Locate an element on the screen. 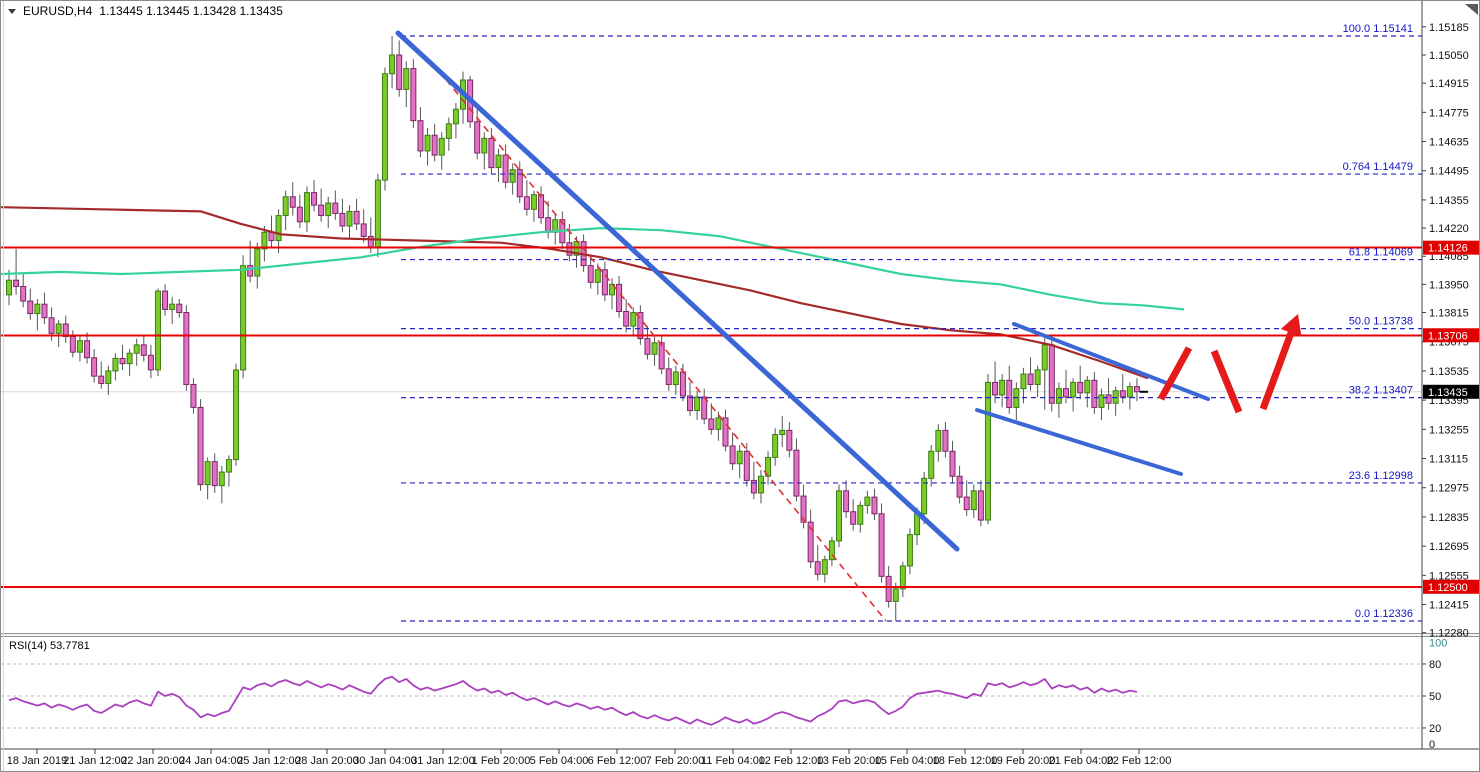 The height and width of the screenshot is (772, 1480). fib-level-label: 50.0 1.13738 is located at coordinates (1381, 322).